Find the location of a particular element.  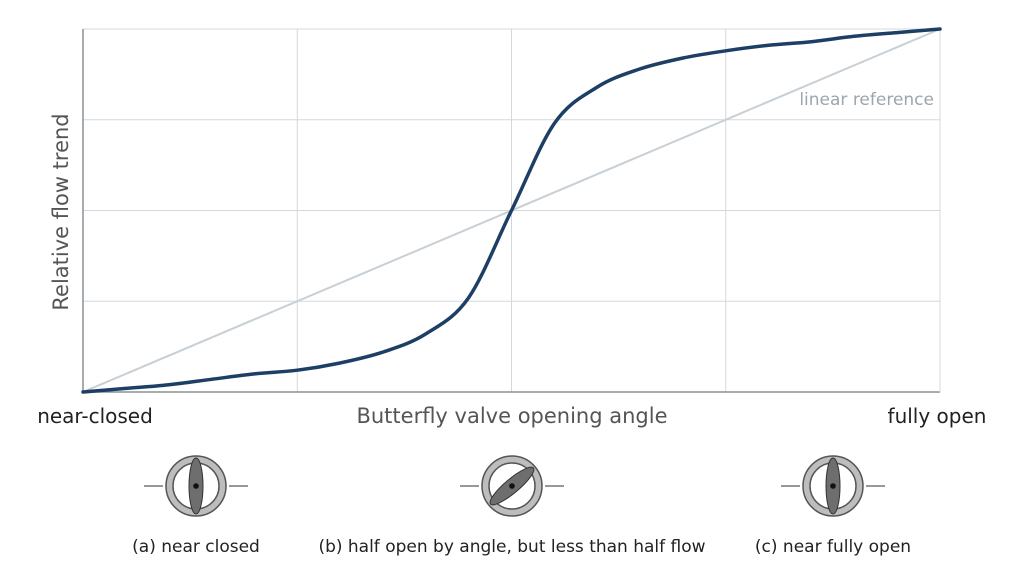

caption-near-closed: (a) near closed is located at coordinates (196, 547).